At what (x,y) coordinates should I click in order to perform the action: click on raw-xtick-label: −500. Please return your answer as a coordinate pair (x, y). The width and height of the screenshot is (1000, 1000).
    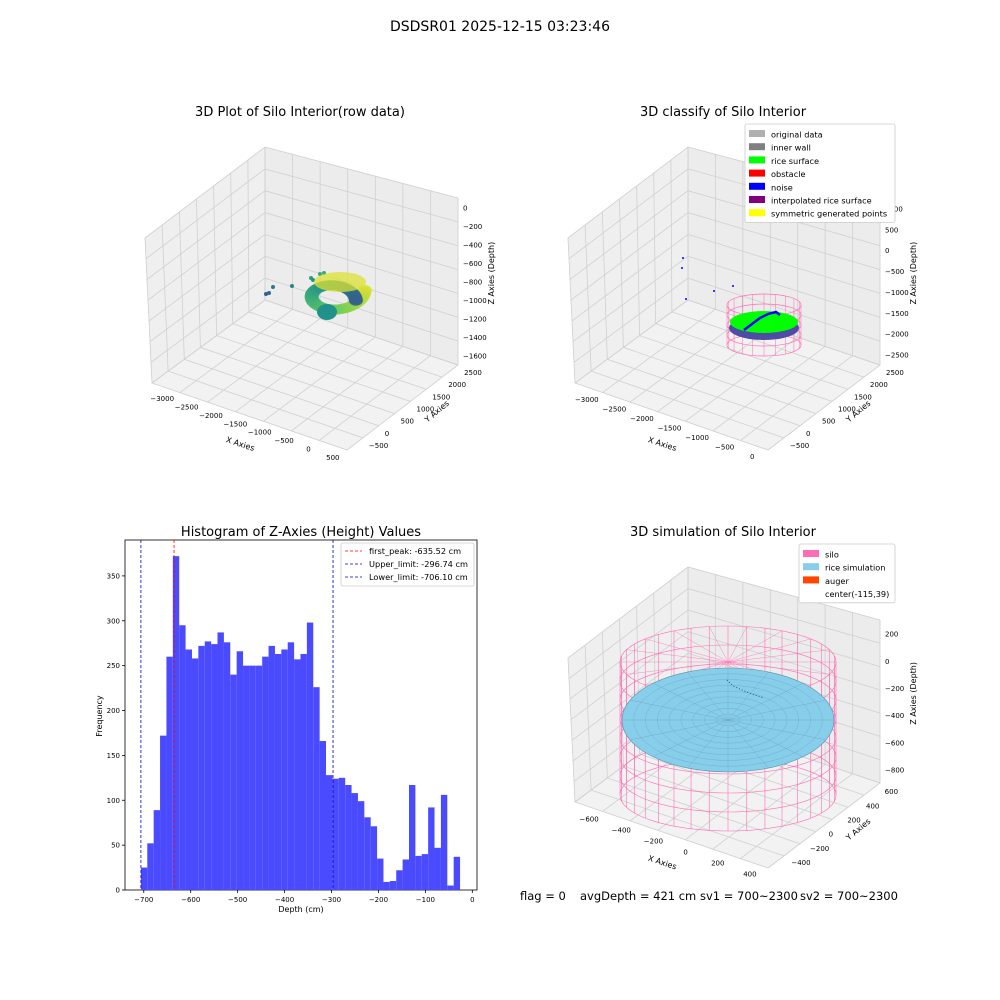
    Looking at the image, I should click on (283, 441).